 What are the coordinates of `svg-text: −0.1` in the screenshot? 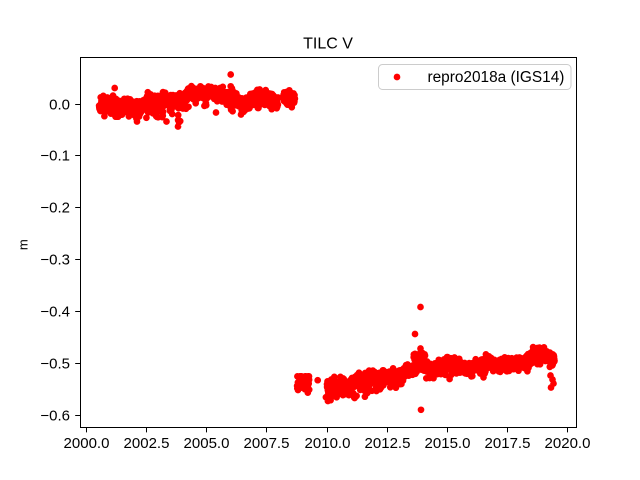 It's located at (55, 155).